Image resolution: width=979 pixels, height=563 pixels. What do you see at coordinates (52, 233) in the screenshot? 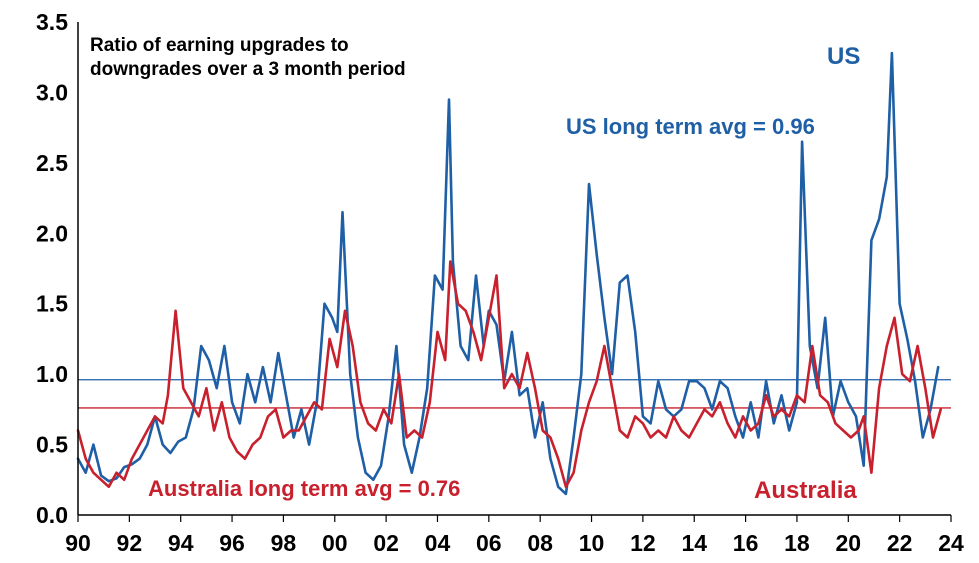
I see `y-tick-label: 2.0` at bounding box center [52, 233].